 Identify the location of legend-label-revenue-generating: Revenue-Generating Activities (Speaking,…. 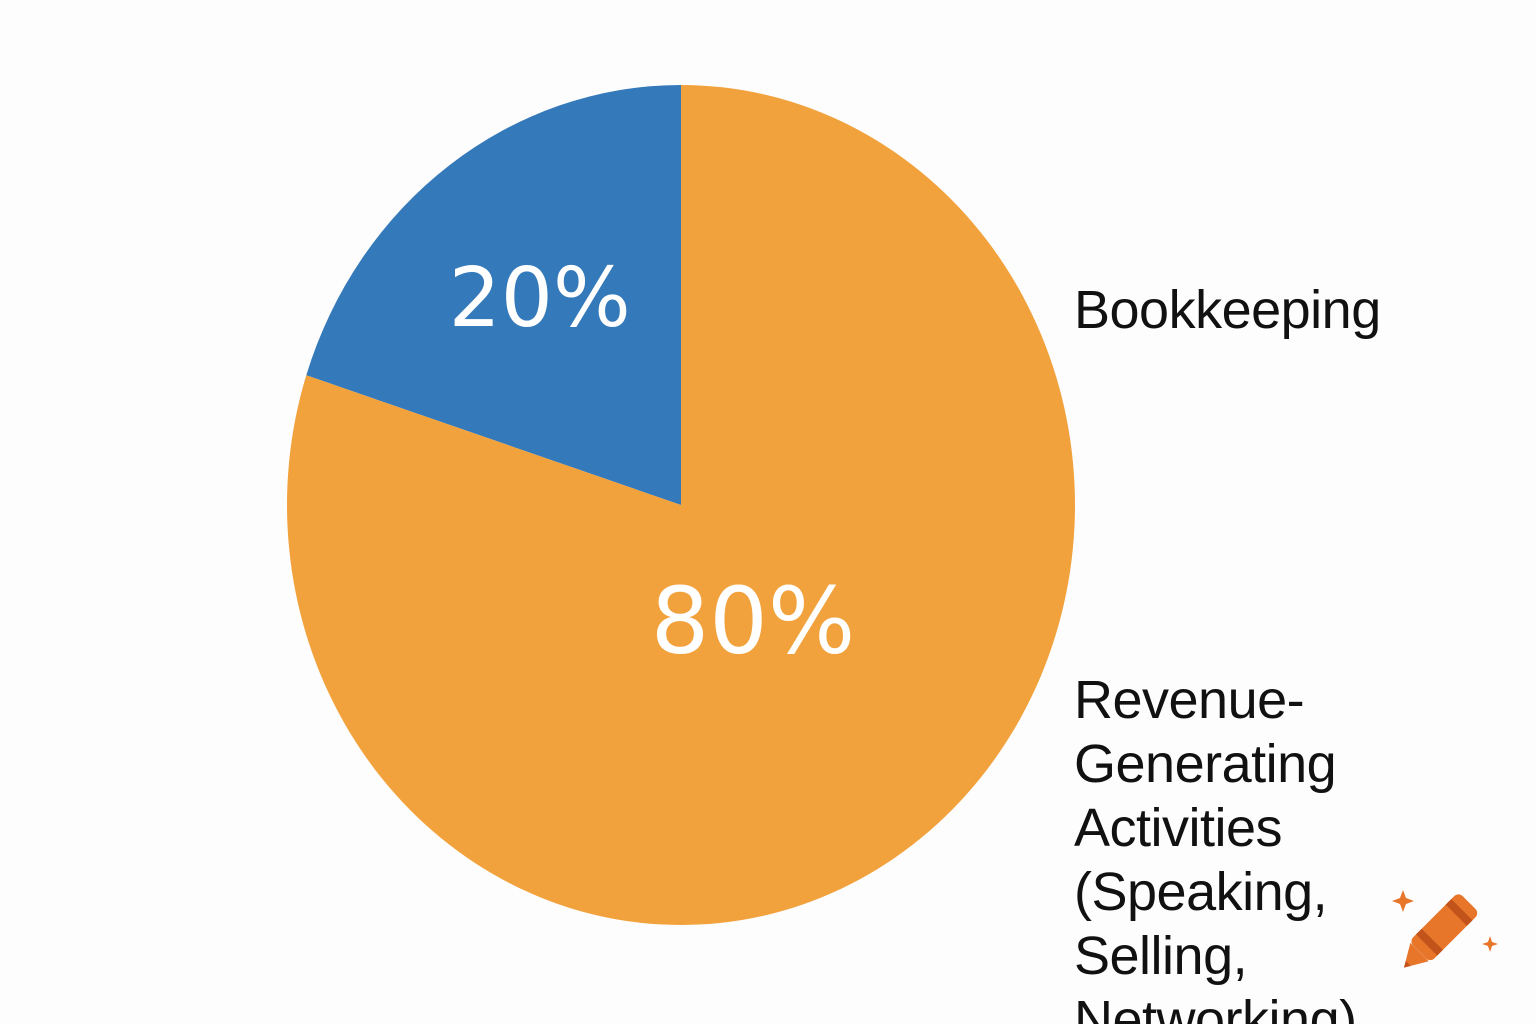
(1215, 847).